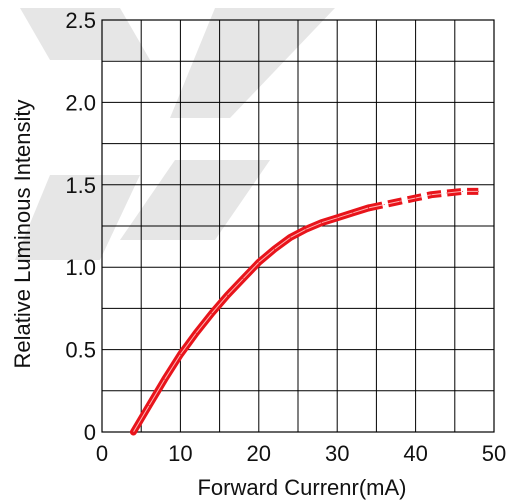 The height and width of the screenshot is (504, 528). I want to click on x-axis-label: Forward Currenr(mA), so click(301, 487).